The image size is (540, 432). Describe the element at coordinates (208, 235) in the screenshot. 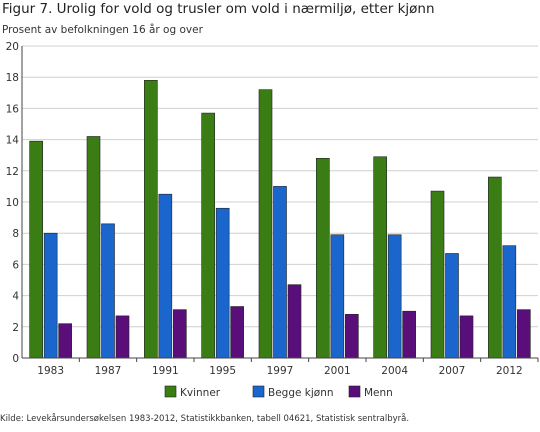

I see `bar-kvinner-1995` at that location.